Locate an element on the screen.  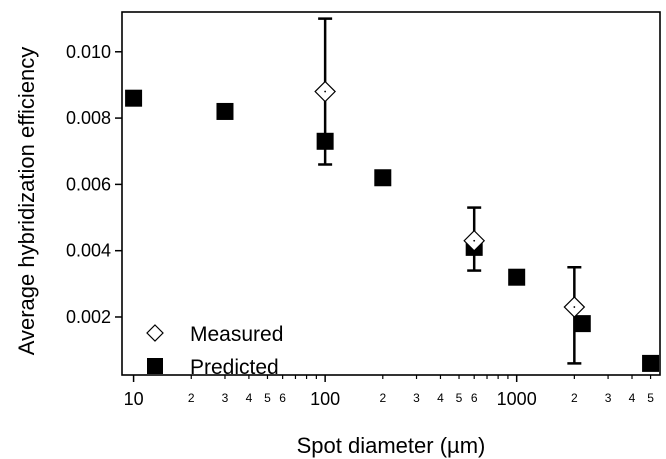
y-axis-title: Average hybridization efficiency is located at coordinates (26, 201).